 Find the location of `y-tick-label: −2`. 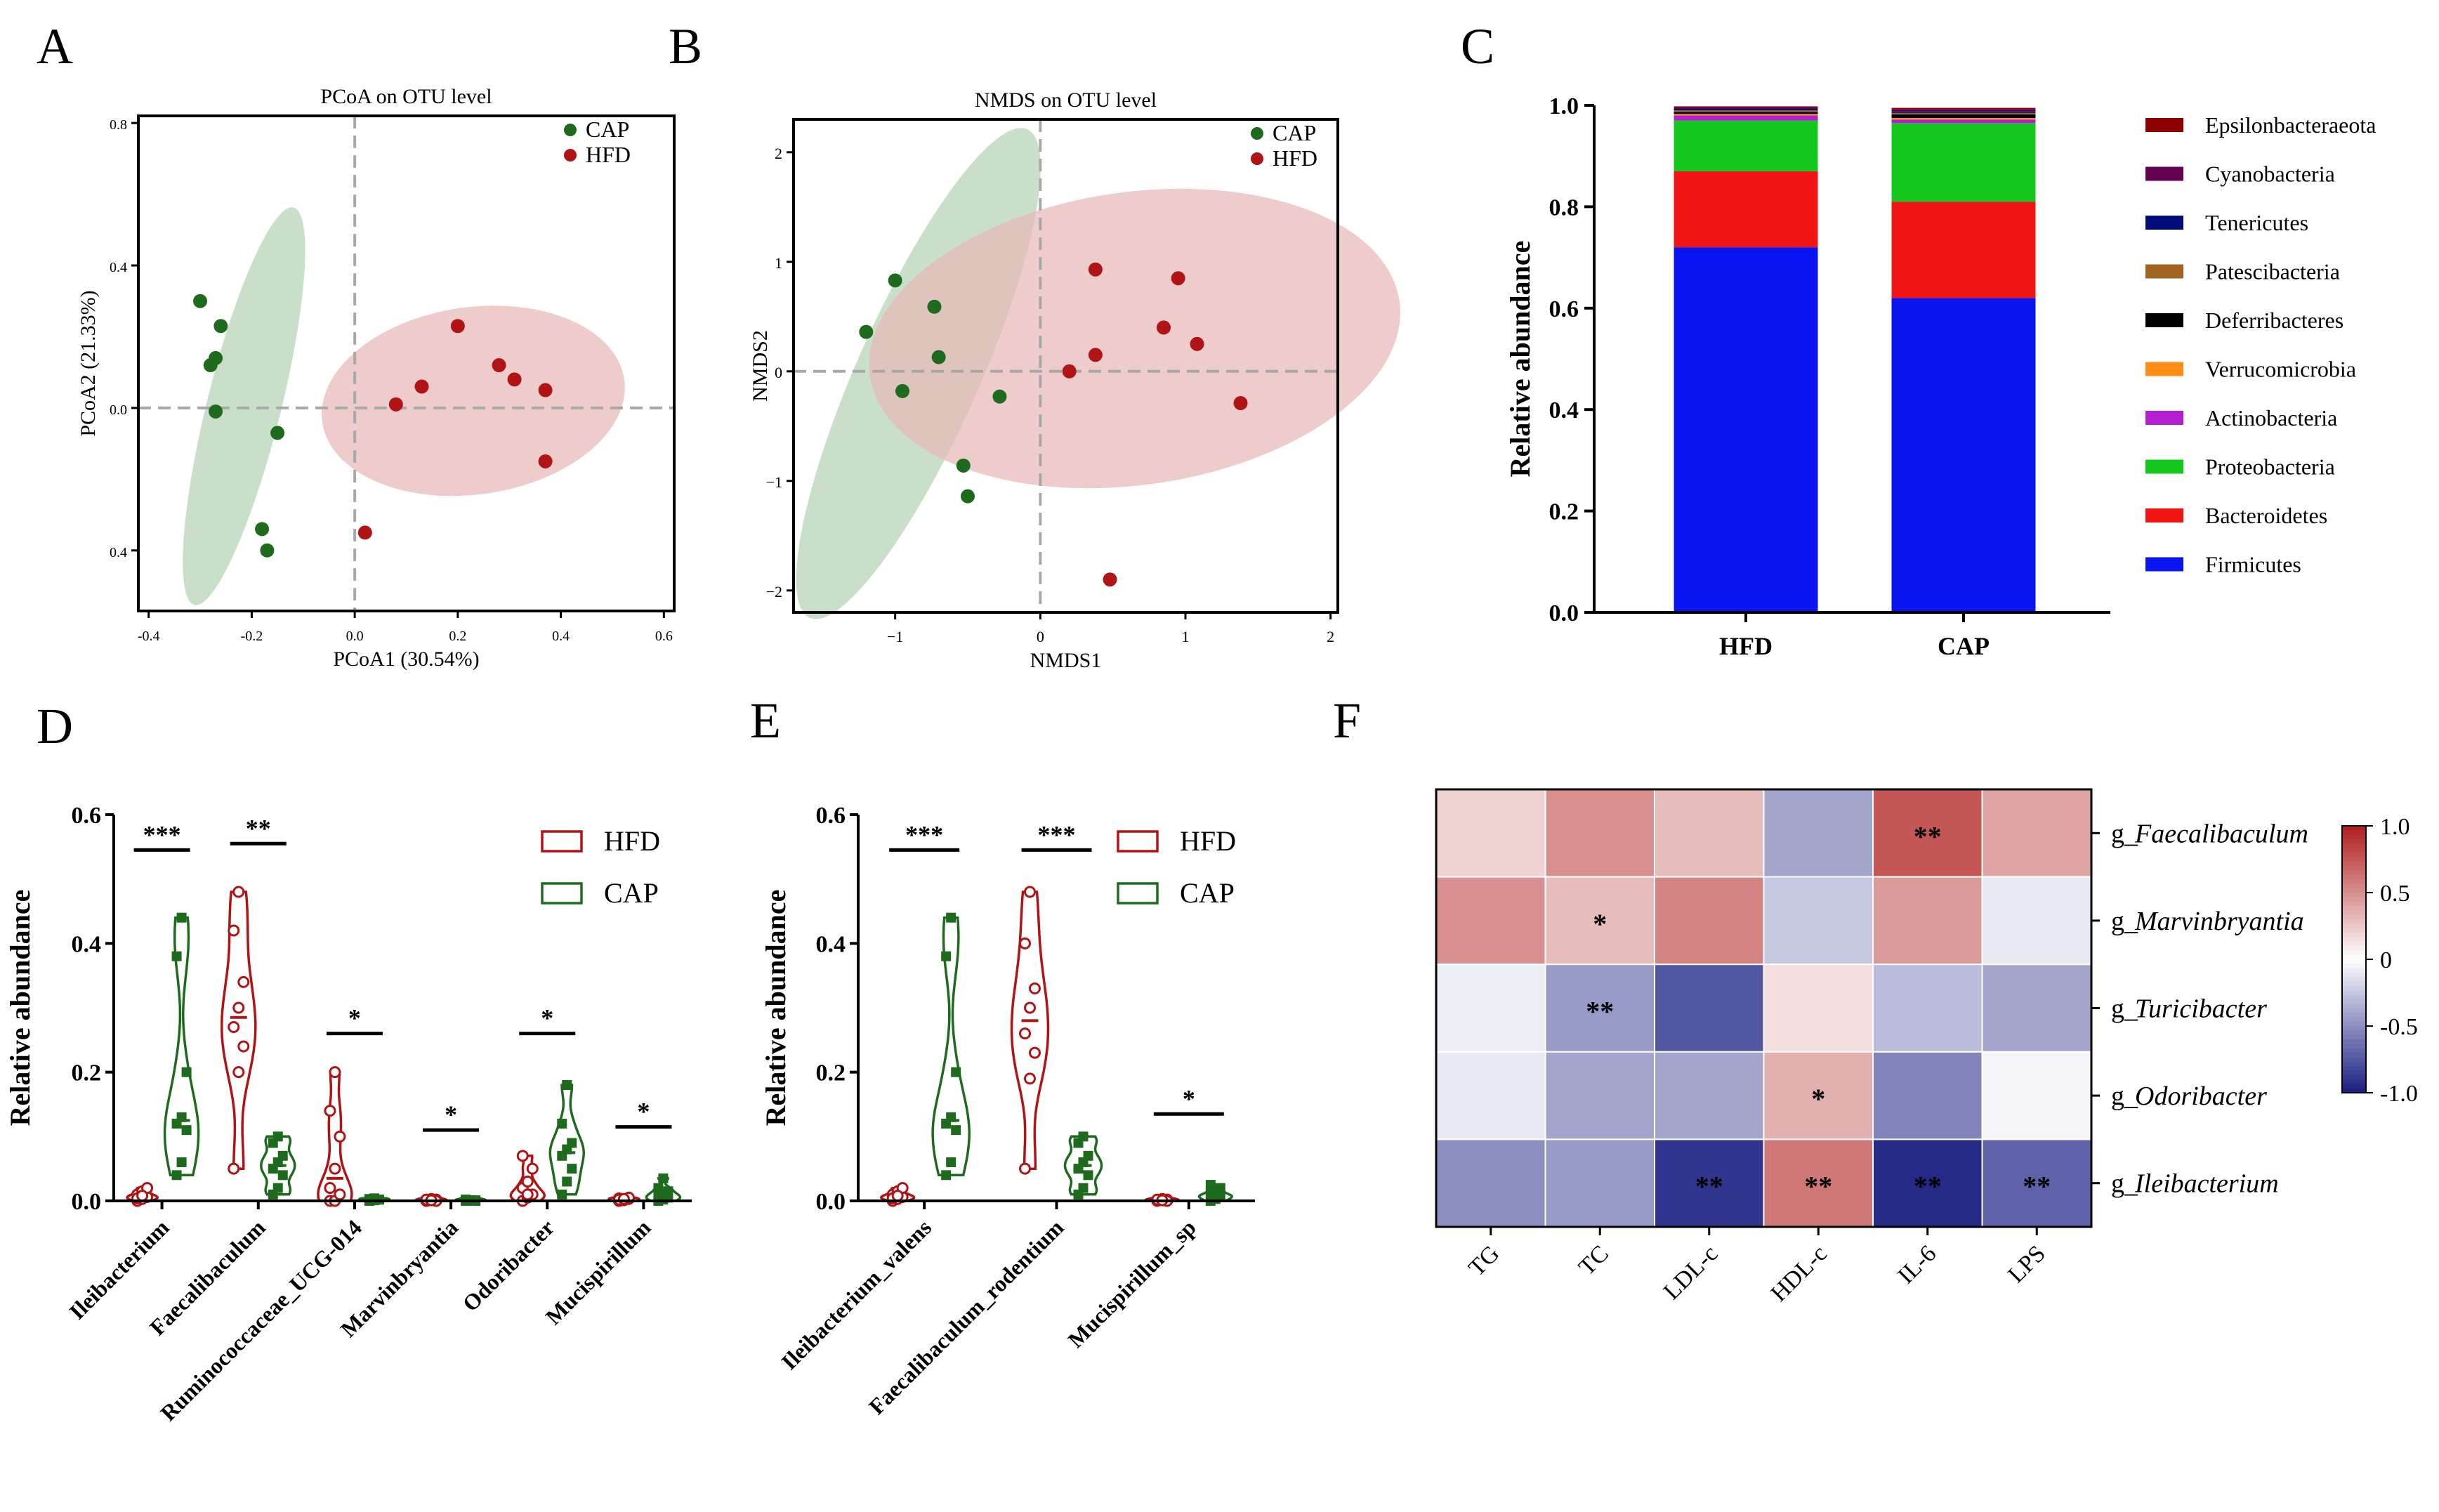

y-tick-label: −2 is located at coordinates (774, 591).